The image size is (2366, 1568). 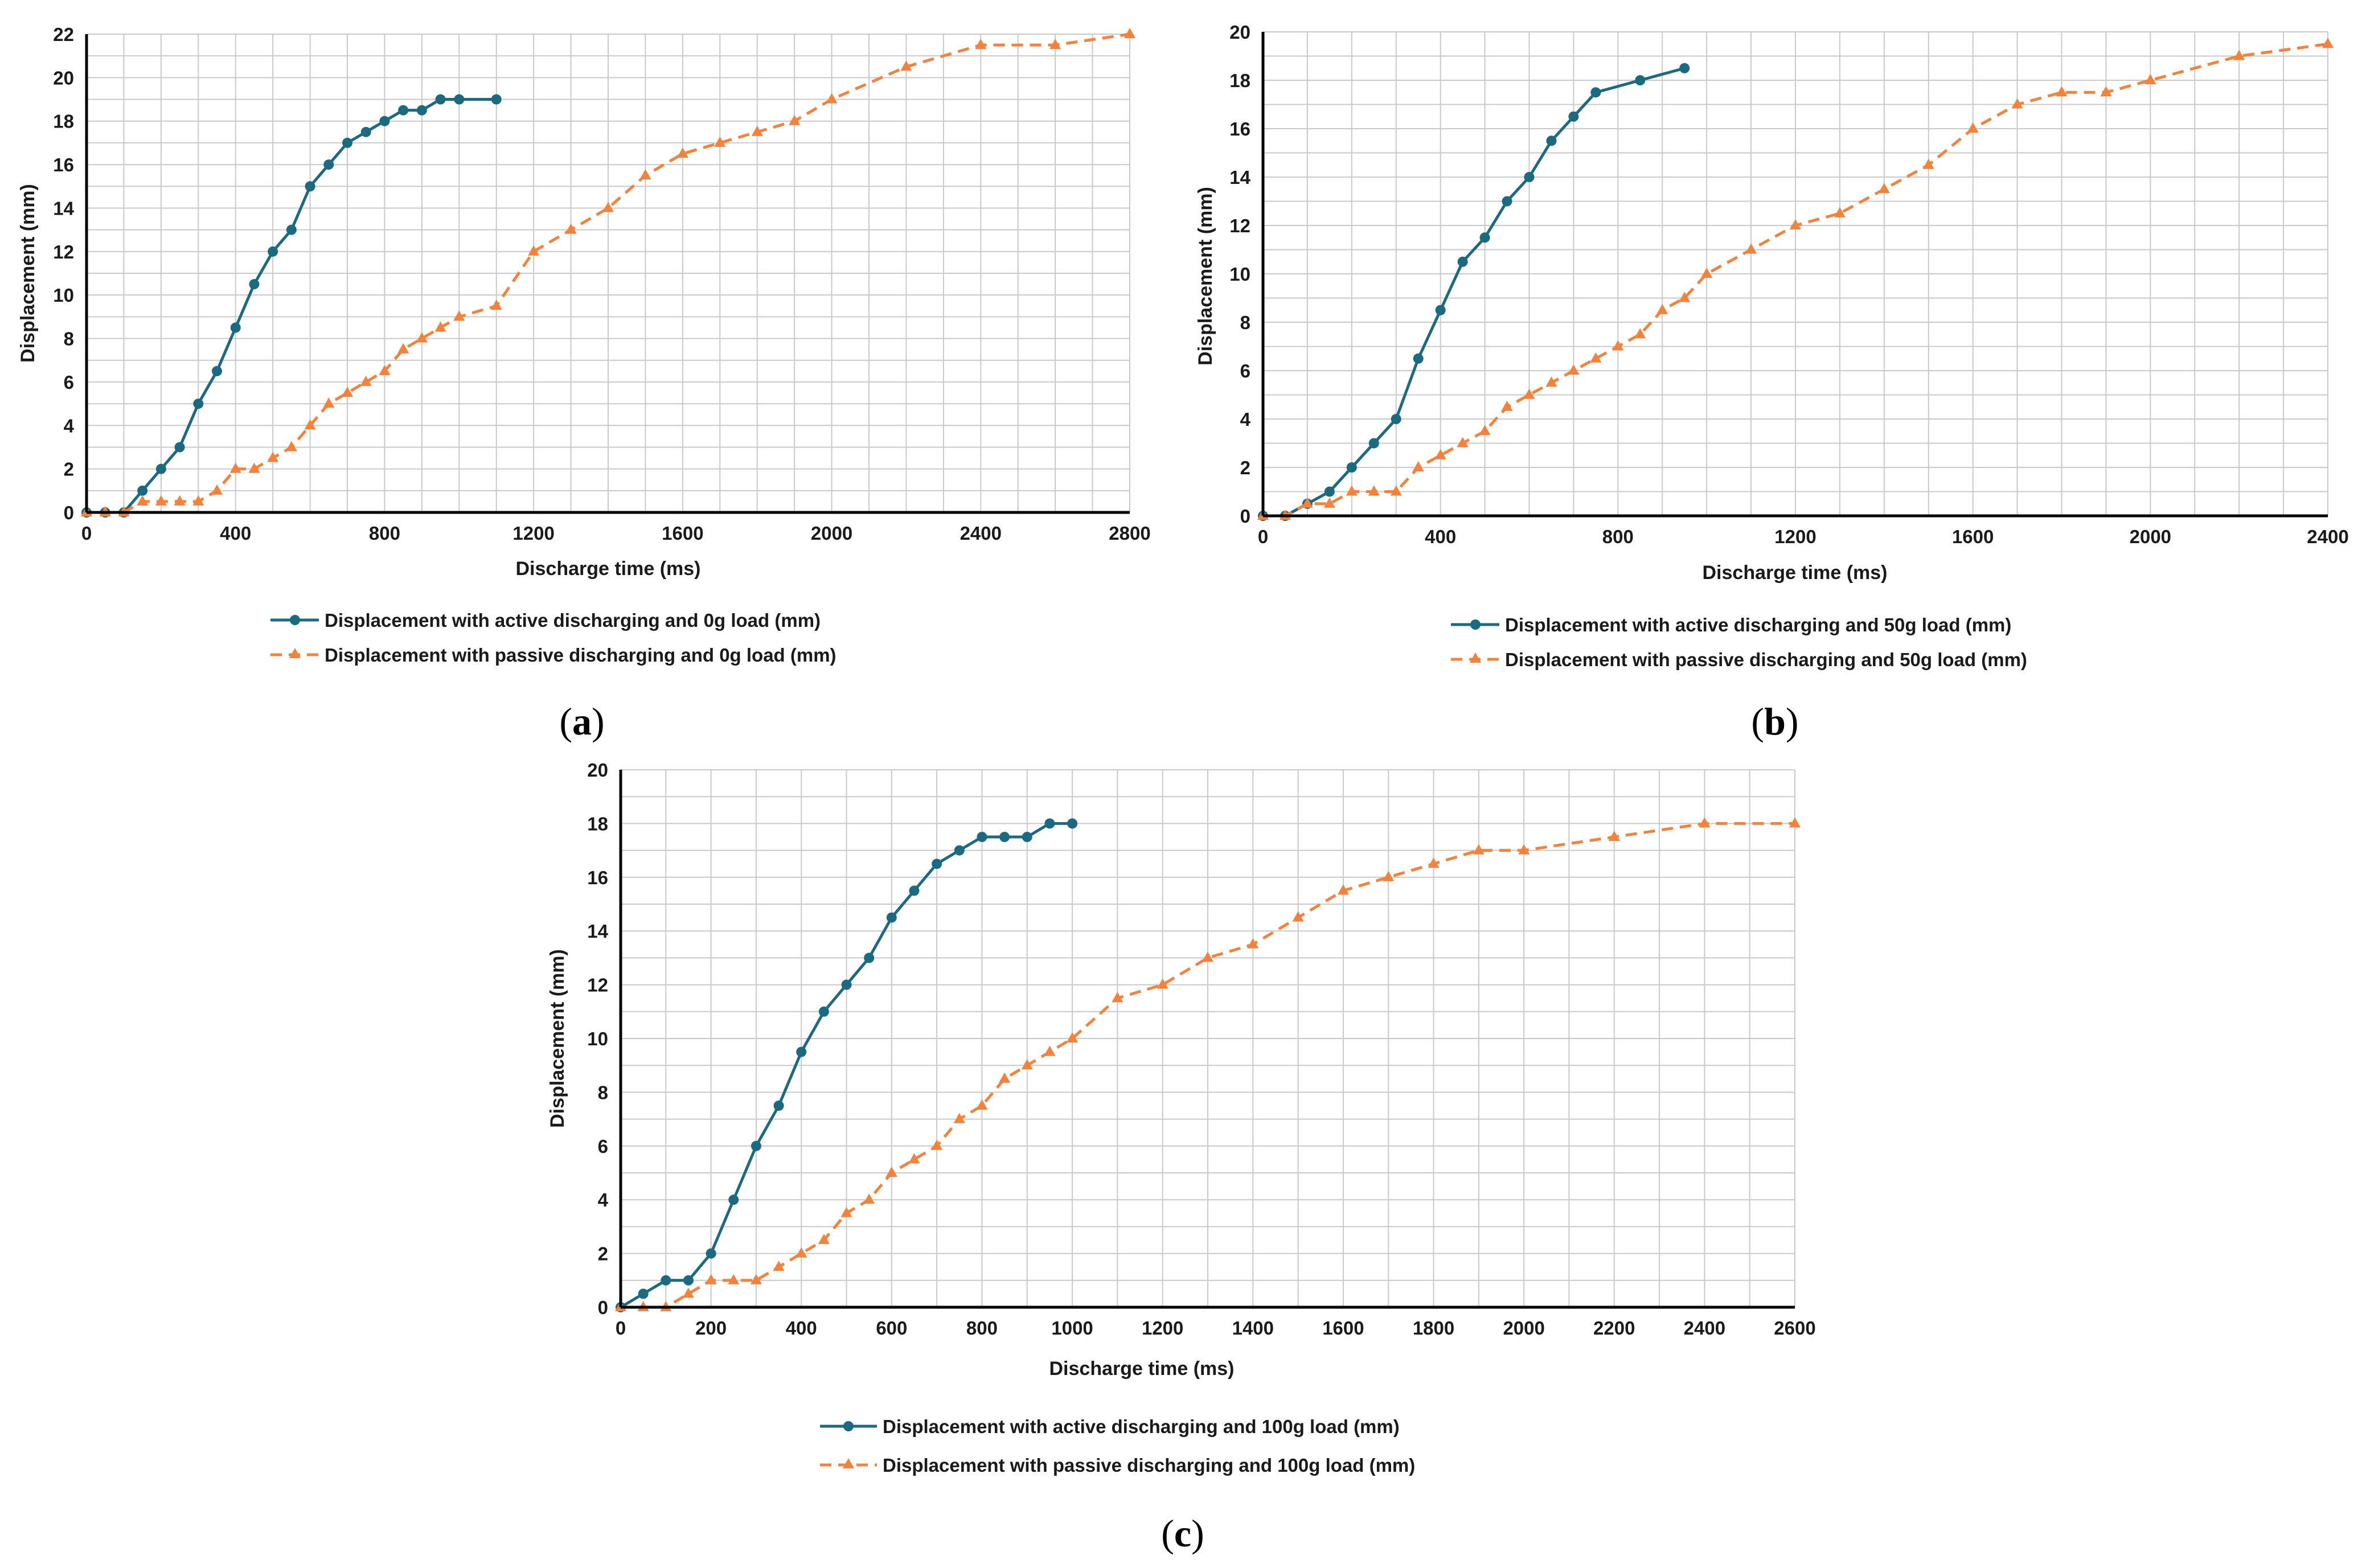 I want to click on chart-c-x-tick-label: 2400, so click(x=1704, y=1328).